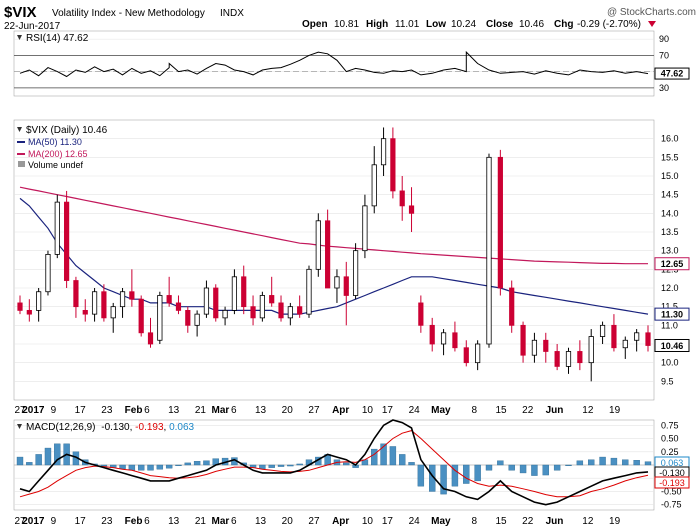  Describe the element at coordinates (670, 213) in the screenshot. I see `price-tick-label: 14.0` at that location.